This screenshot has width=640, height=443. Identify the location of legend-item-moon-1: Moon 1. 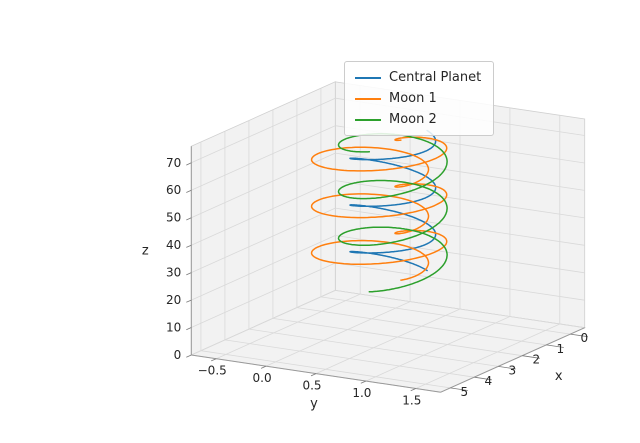
(418, 98).